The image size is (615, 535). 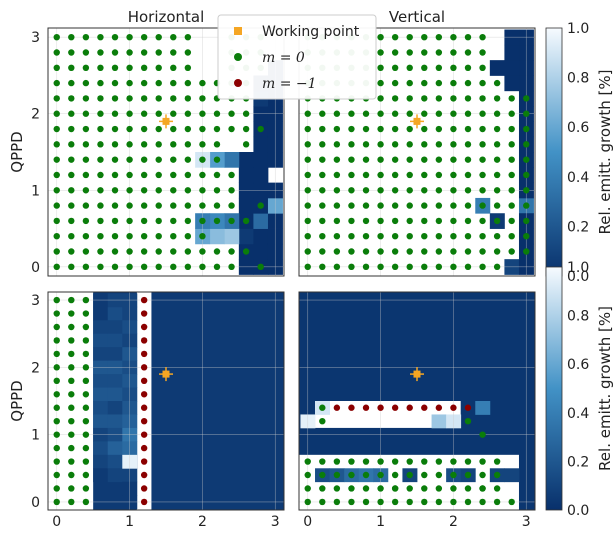 What do you see at coordinates (166, 374) in the screenshot?
I see `working-point-marker` at bounding box center [166, 374].